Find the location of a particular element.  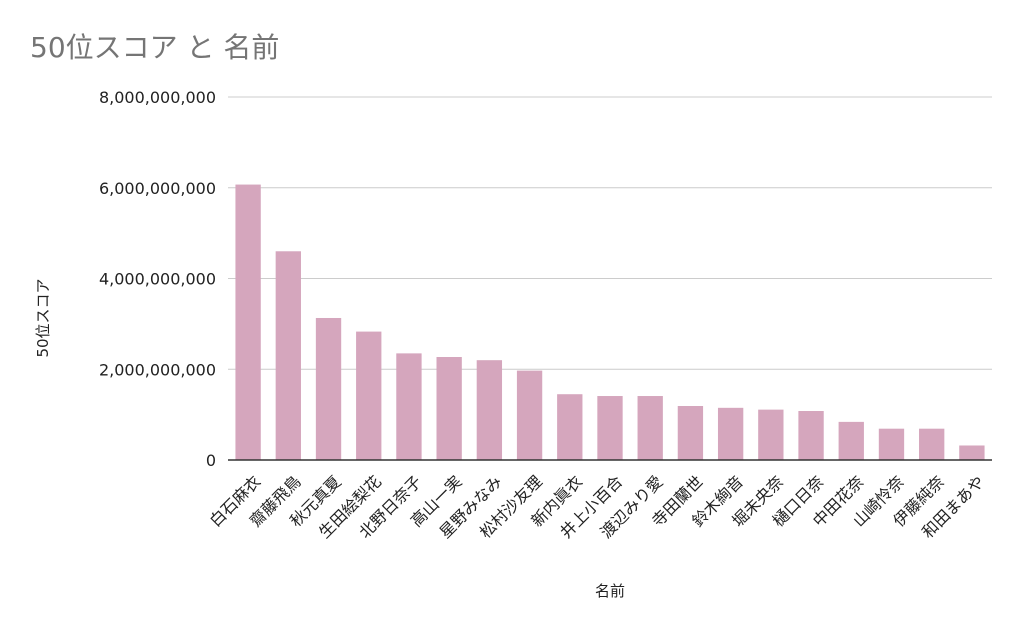

y-tick-label: 6,000,000,000 is located at coordinates (157, 188).